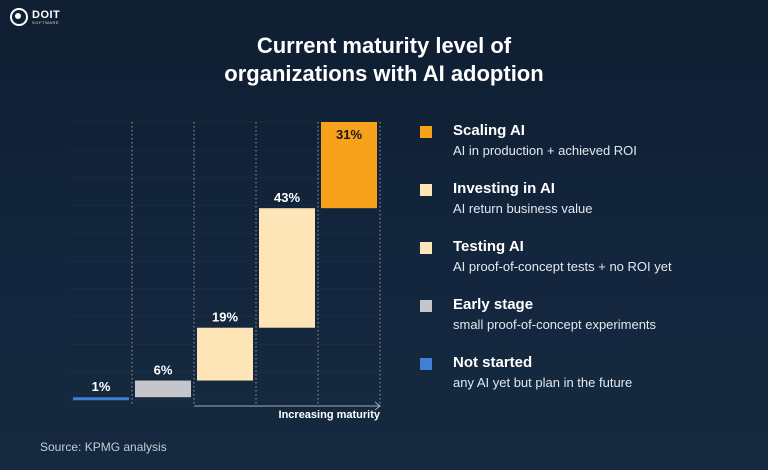 The height and width of the screenshot is (470, 768). What do you see at coordinates (384, 73) in the screenshot?
I see `chart-title-line-2: organizations with AI adoption` at bounding box center [384, 73].